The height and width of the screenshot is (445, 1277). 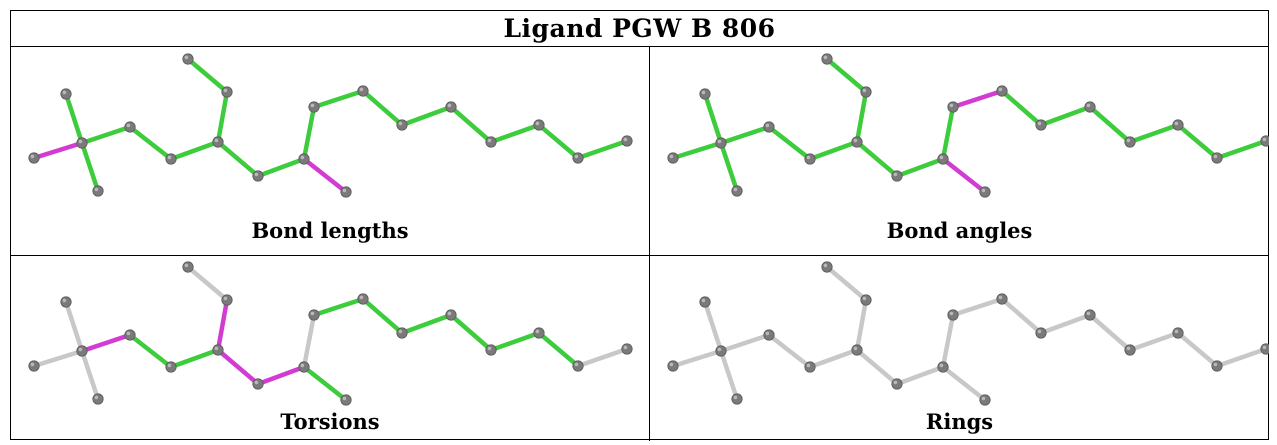 What do you see at coordinates (330, 230) in the screenshot?
I see `caption-bond-lengths: Bond lengths` at bounding box center [330, 230].